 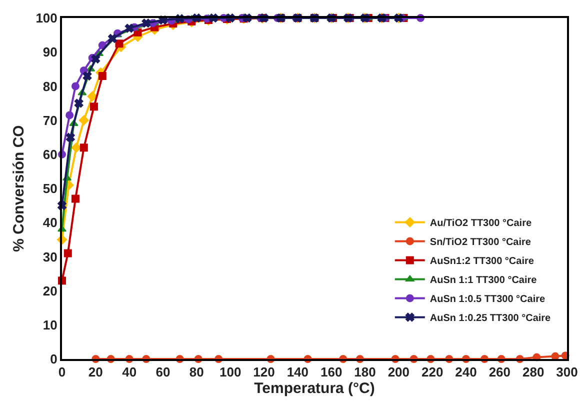 What do you see at coordinates (50, 256) in the screenshot?
I see `y-tick-label: 30` at bounding box center [50, 256].